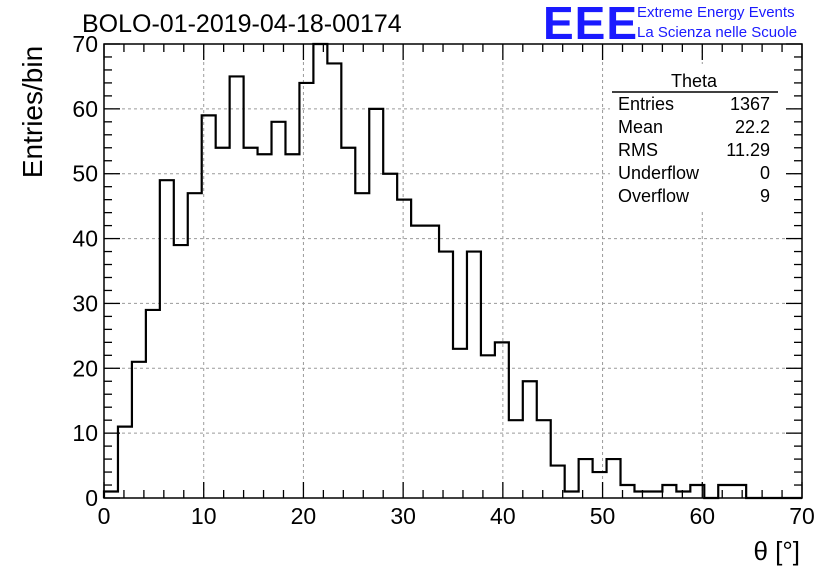 This screenshot has width=836, height=572. What do you see at coordinates (91, 498) in the screenshot?
I see `y-tick-label: 0` at bounding box center [91, 498].